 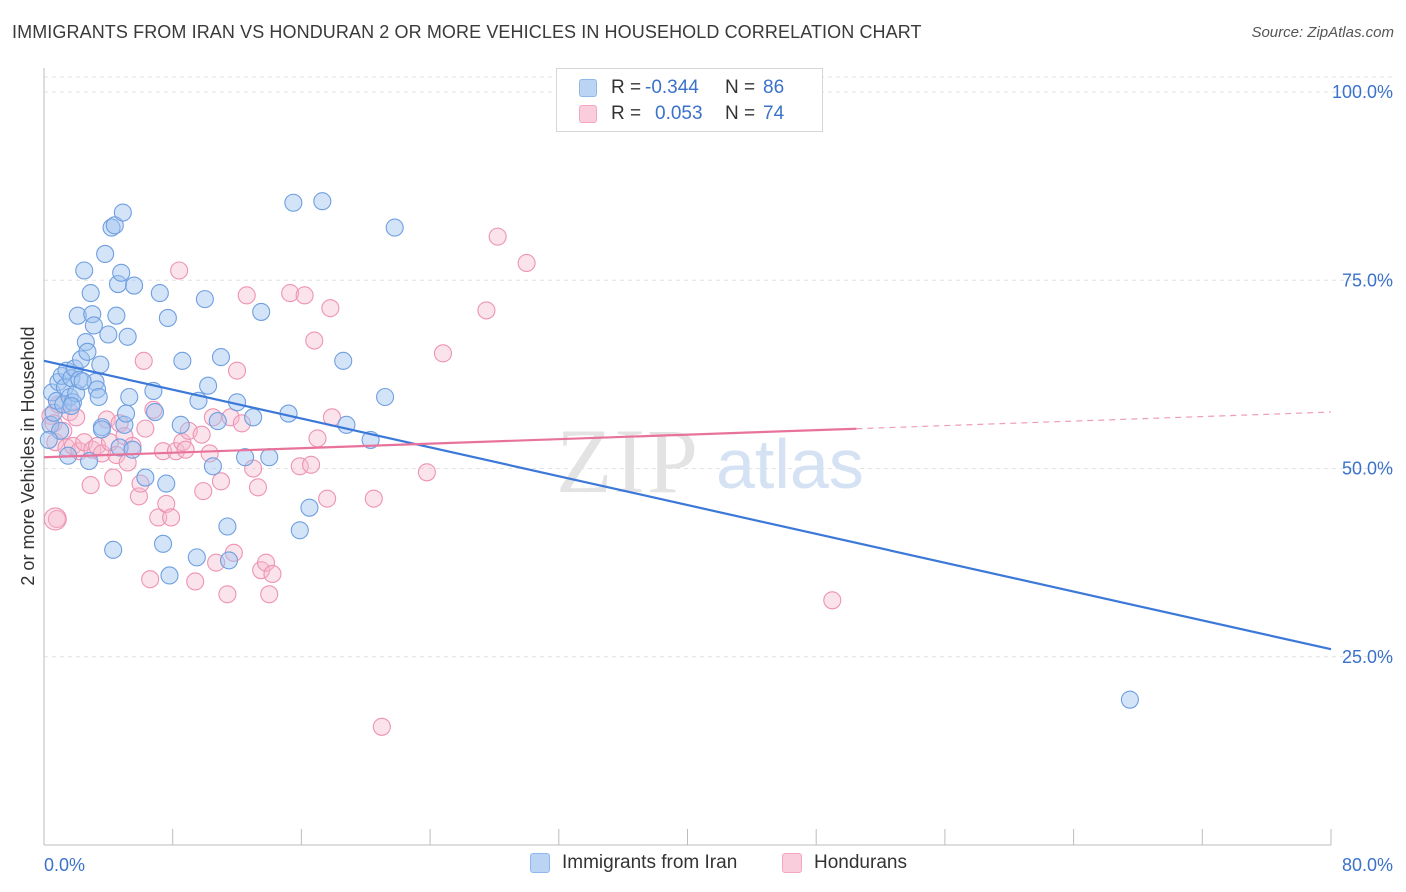 What do you see at coordinates (64, 865) in the screenshot?
I see `x-tick-label: 0.0%` at bounding box center [64, 865].